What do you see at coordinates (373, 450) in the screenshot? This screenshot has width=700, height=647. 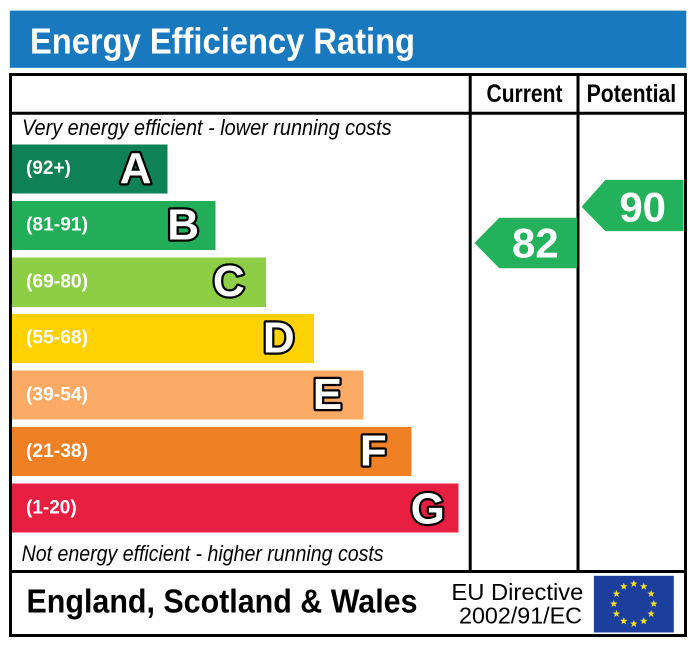 I see `svg-text: F` at bounding box center [373, 450].